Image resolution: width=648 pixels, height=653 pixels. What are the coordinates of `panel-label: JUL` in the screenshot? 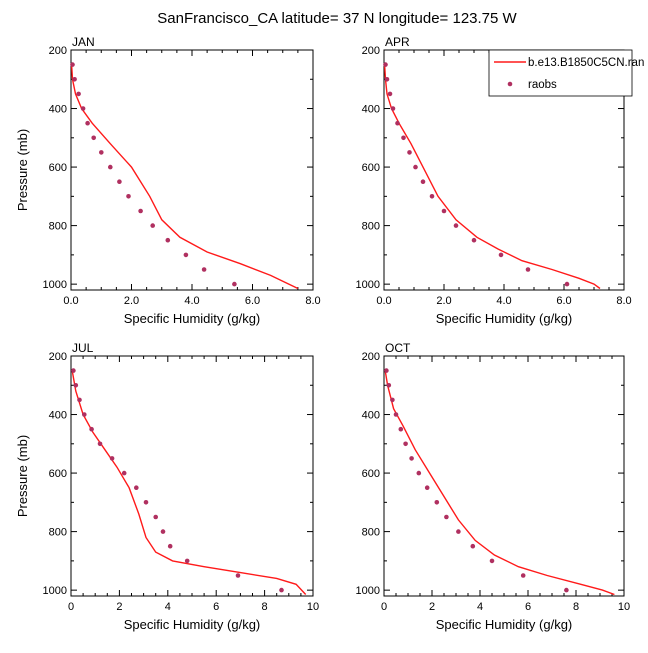 It's located at (83, 348).